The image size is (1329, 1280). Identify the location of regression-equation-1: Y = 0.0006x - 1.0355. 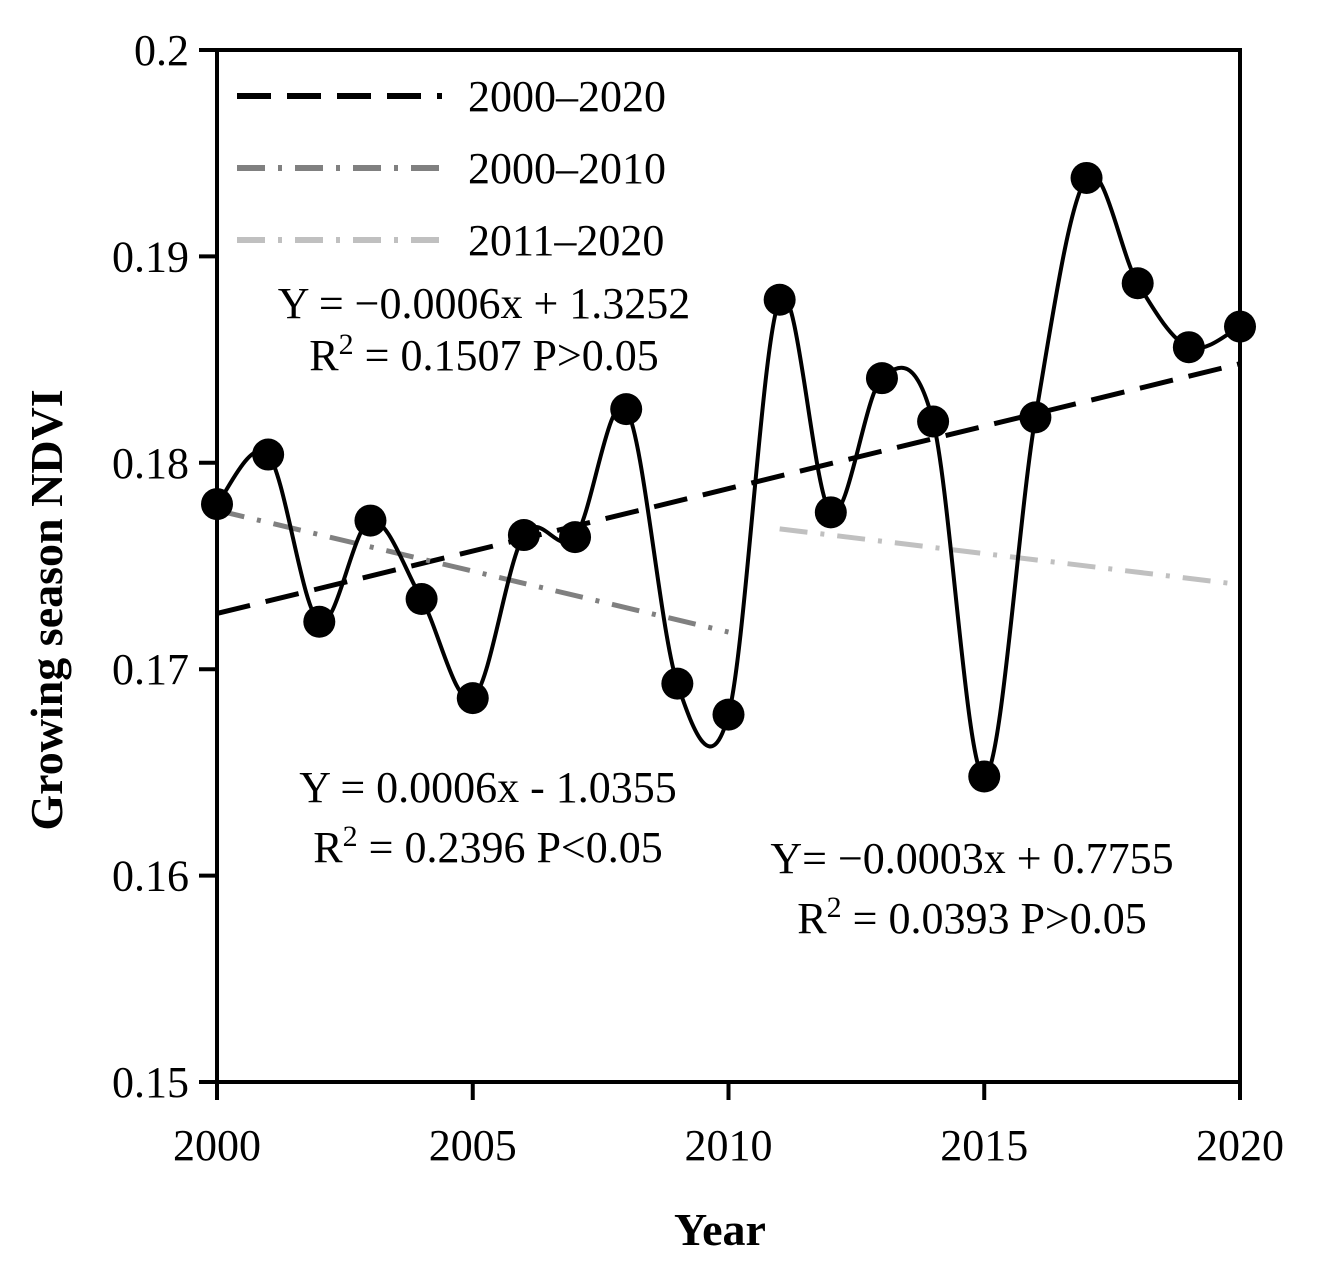
(488, 787).